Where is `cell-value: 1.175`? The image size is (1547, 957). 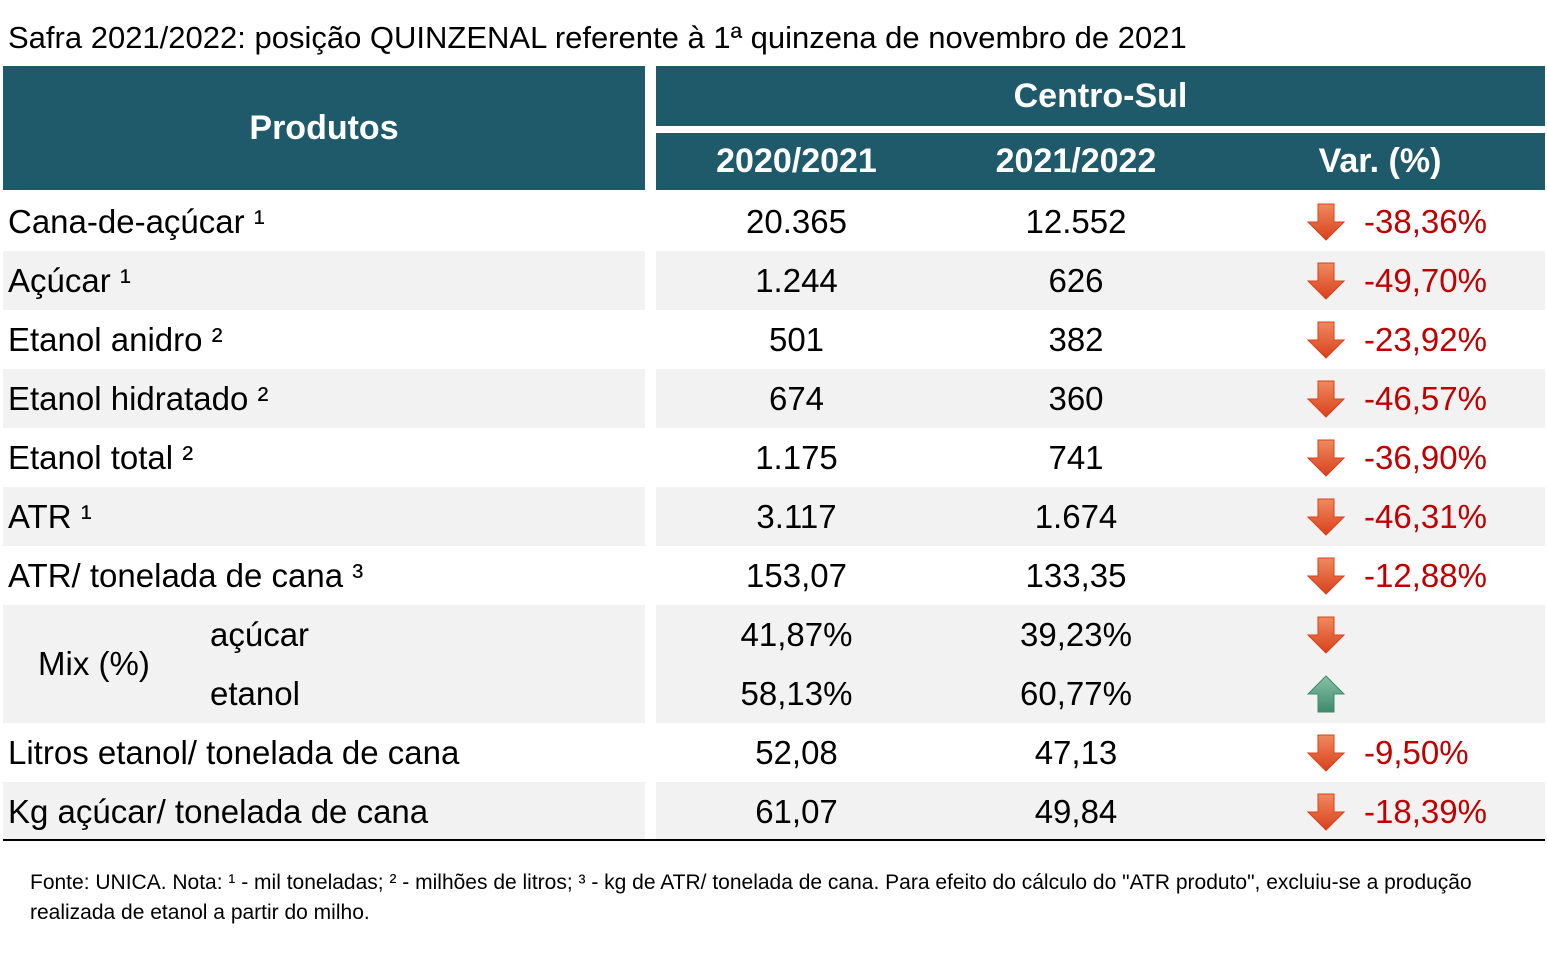 cell-value: 1.175 is located at coordinates (796, 457).